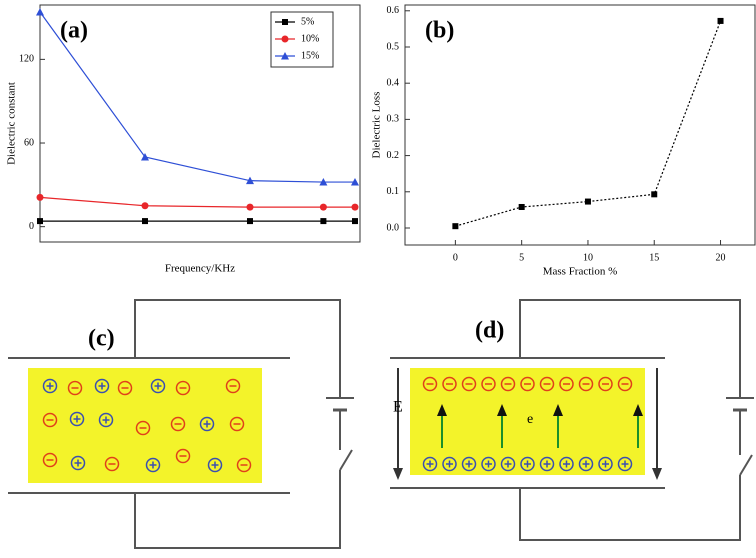 This screenshot has width=756, height=558. What do you see at coordinates (439, 31) in the screenshot?
I see `panel-label: (b)` at bounding box center [439, 31].